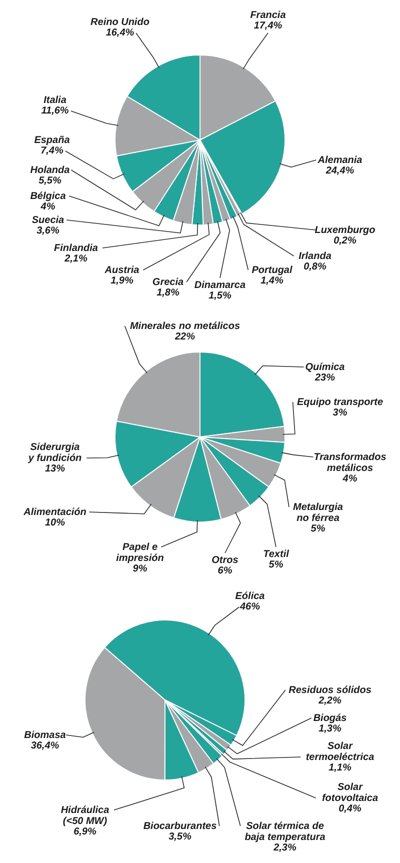 The width and height of the screenshot is (400, 863). Describe the element at coordinates (76, 259) in the screenshot. I see `data-label: 2,1%` at that location.